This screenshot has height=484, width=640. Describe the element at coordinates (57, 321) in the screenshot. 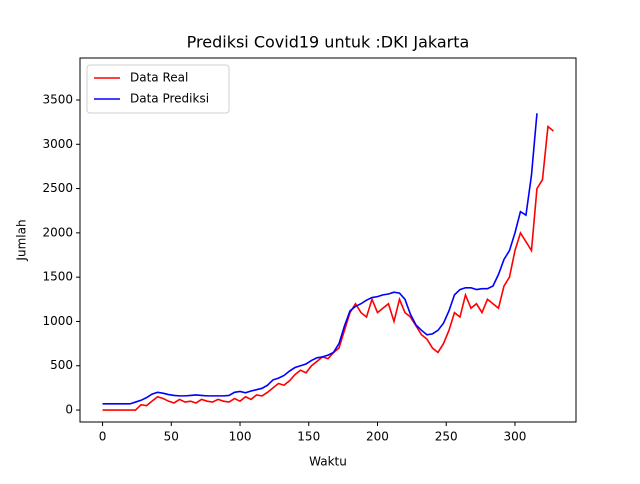

I see `y-tick-label: 1000` at that location.